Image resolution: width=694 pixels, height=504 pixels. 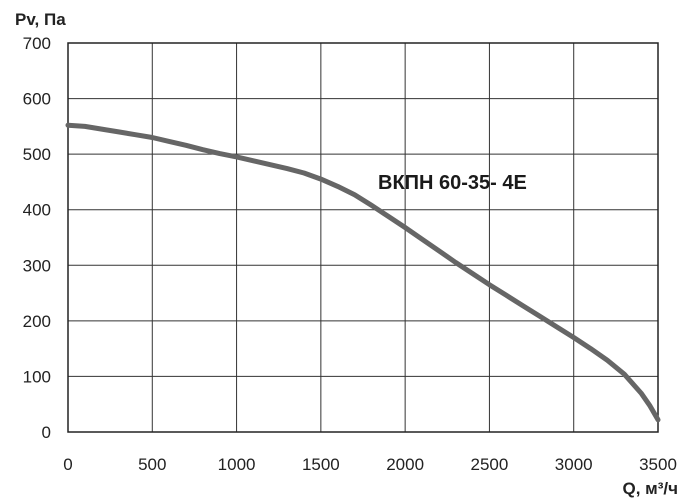 What do you see at coordinates (405, 464) in the screenshot?
I see `x-tick-label: 2000` at bounding box center [405, 464].